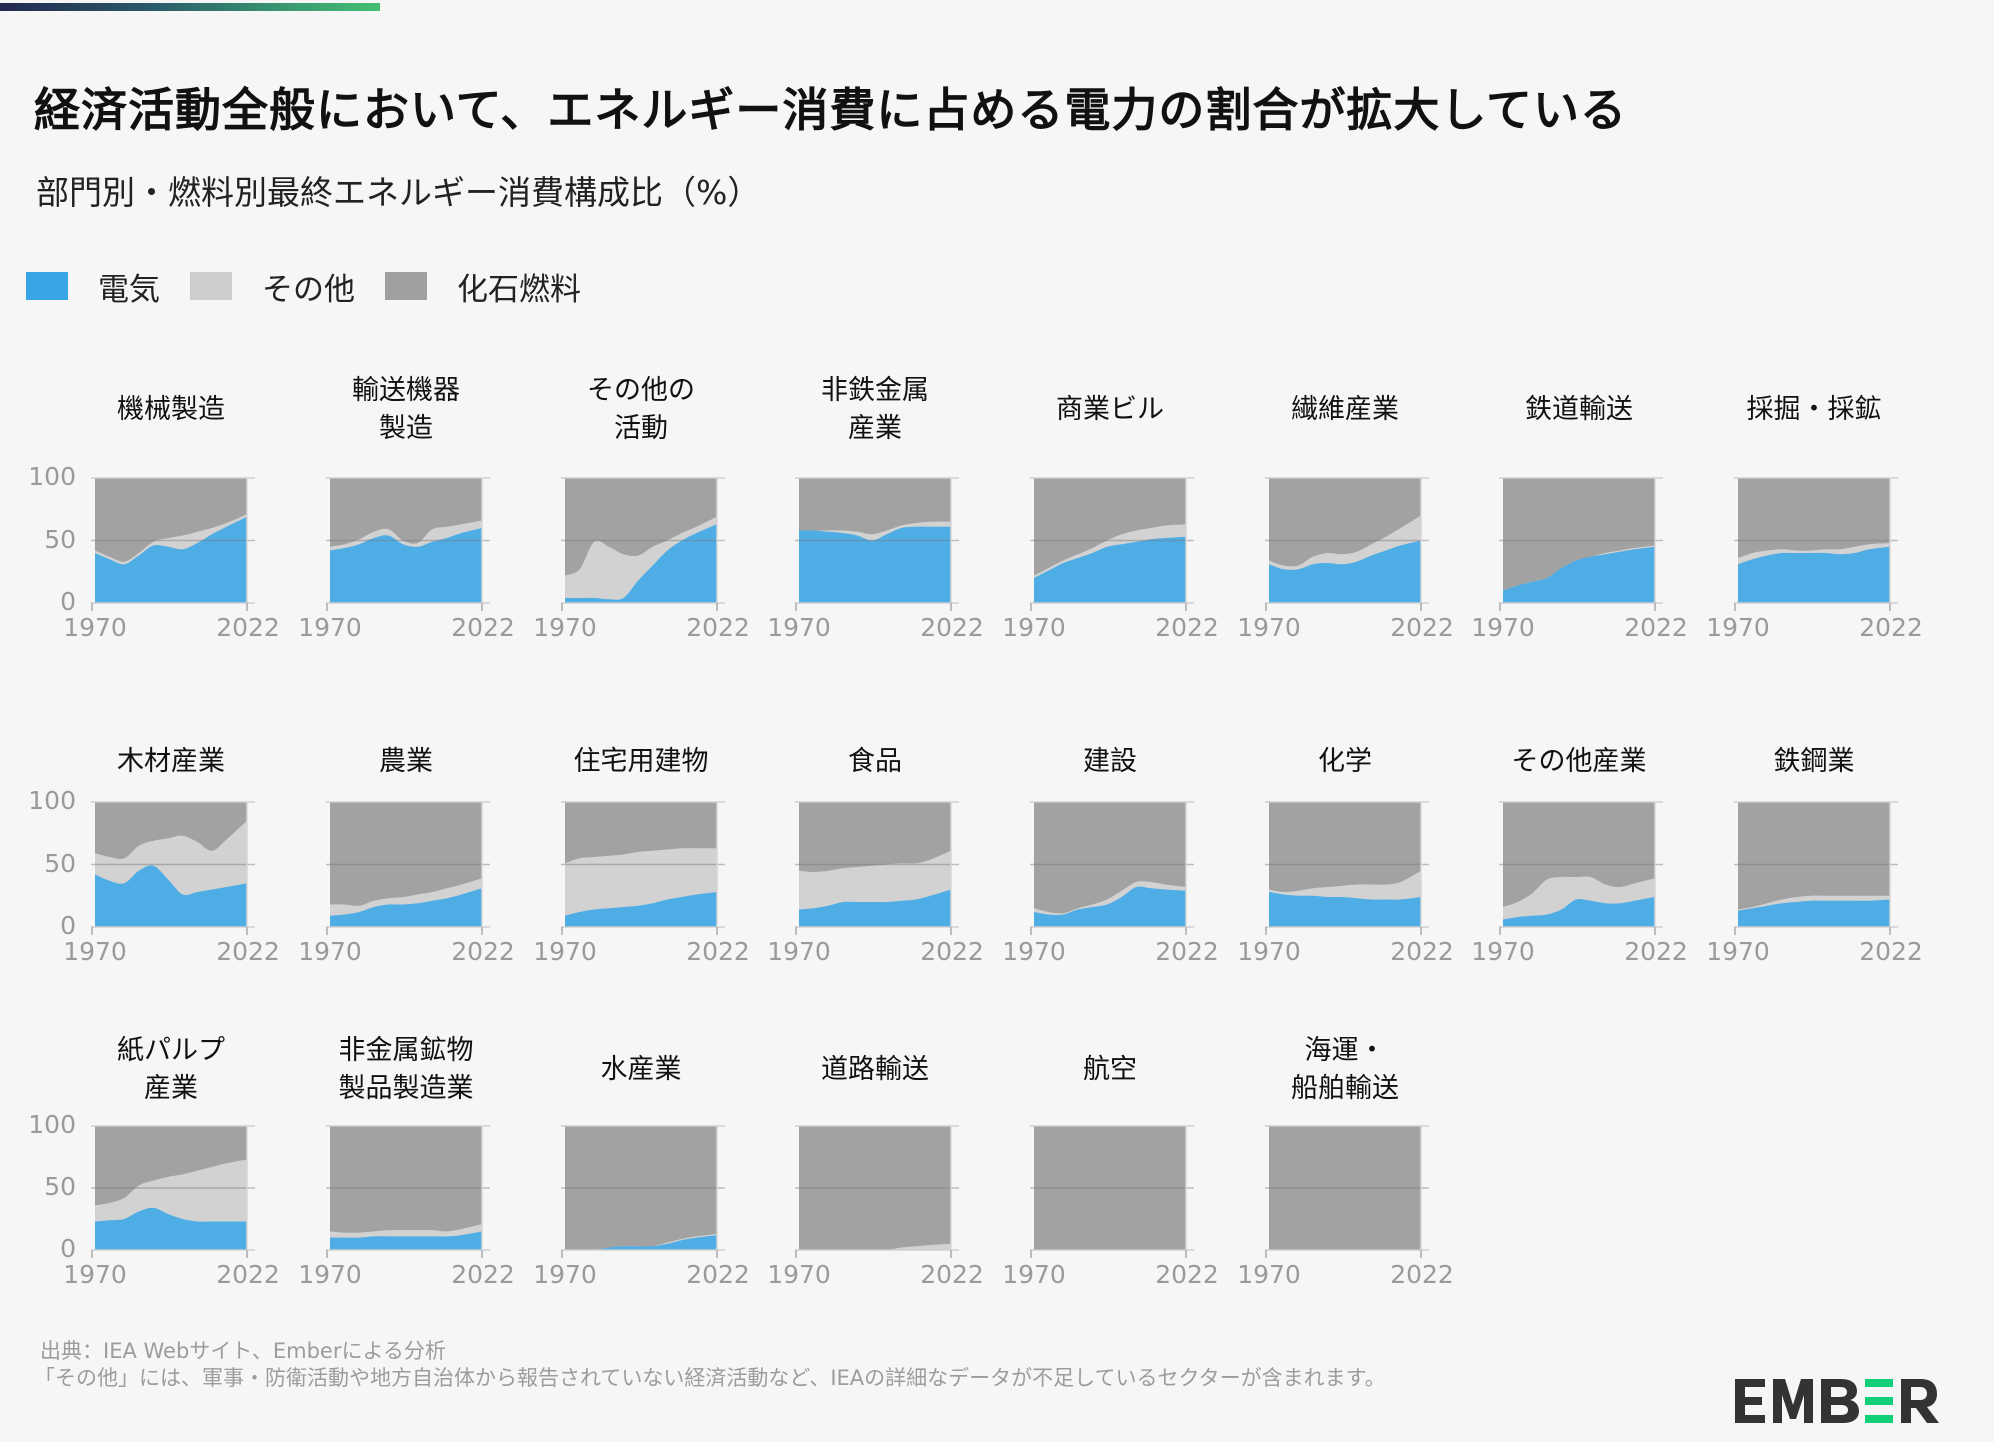 The image size is (1994, 1442). I want to click on panel-title: 輸送機器 製造, so click(406, 409).